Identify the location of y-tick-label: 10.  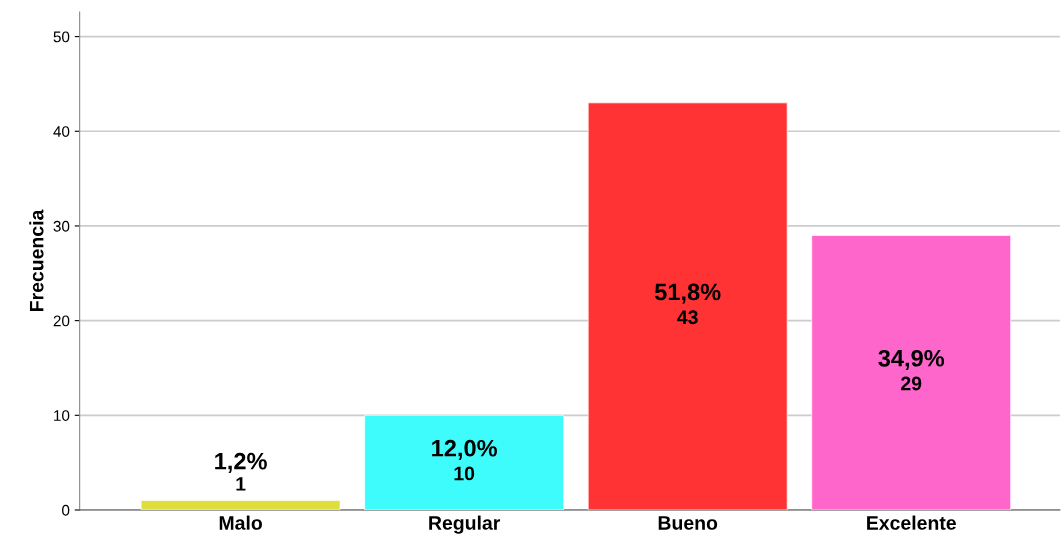
(62, 415).